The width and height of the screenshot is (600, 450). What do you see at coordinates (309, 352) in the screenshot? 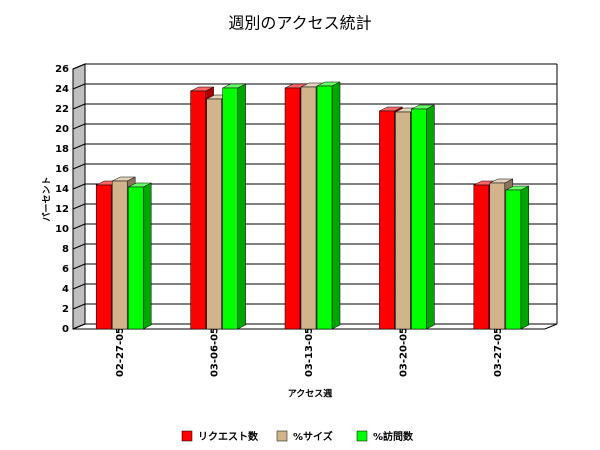
I see `x-tick-label: 03-13-05` at bounding box center [309, 352].